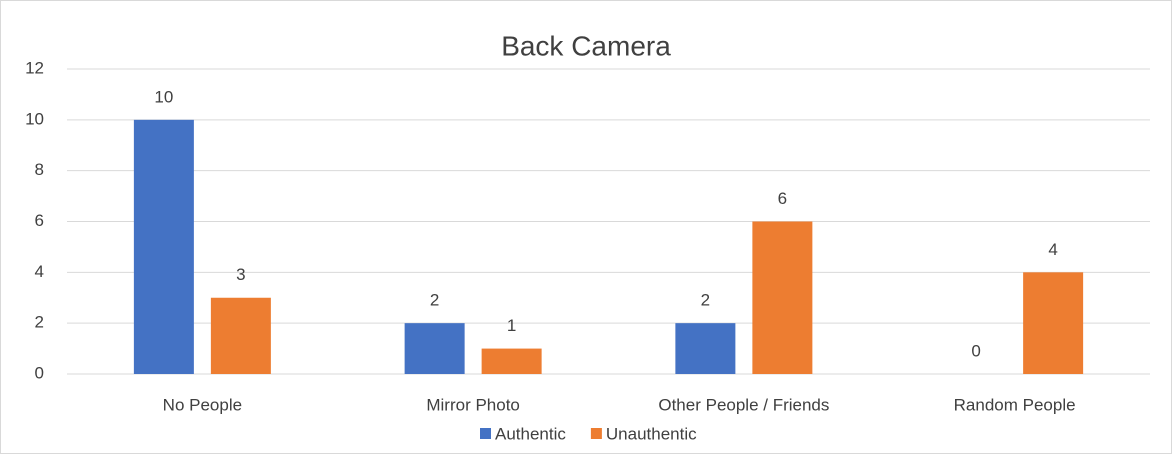  I want to click on data-label: 0, so click(975, 350).